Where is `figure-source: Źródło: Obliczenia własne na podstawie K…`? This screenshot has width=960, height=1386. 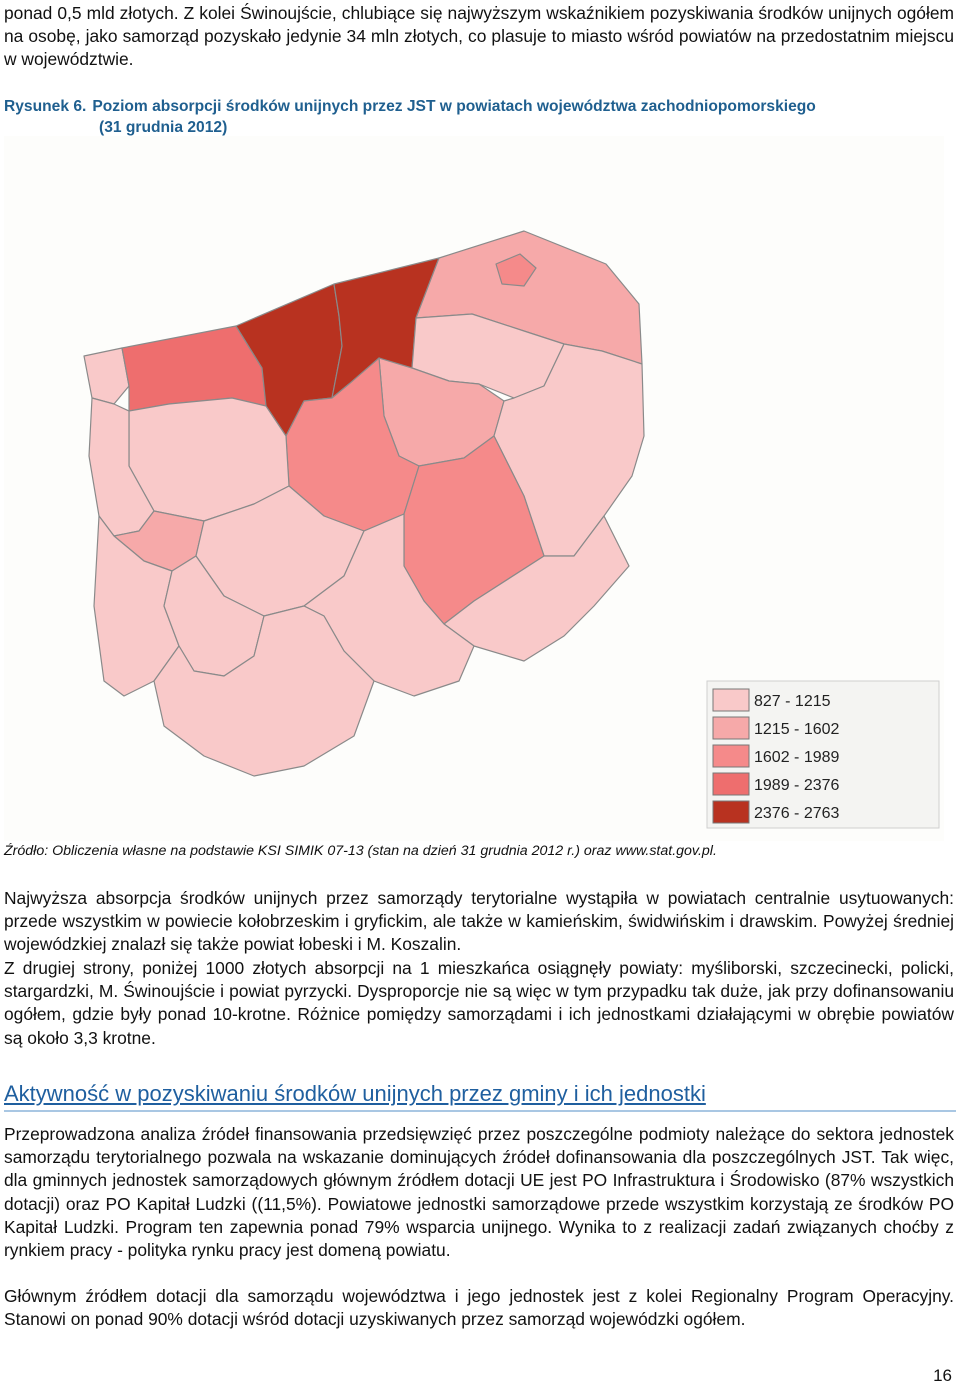 figure-source: Źródło: Obliczenia własne na podstawie K… is located at coordinates (360, 851).